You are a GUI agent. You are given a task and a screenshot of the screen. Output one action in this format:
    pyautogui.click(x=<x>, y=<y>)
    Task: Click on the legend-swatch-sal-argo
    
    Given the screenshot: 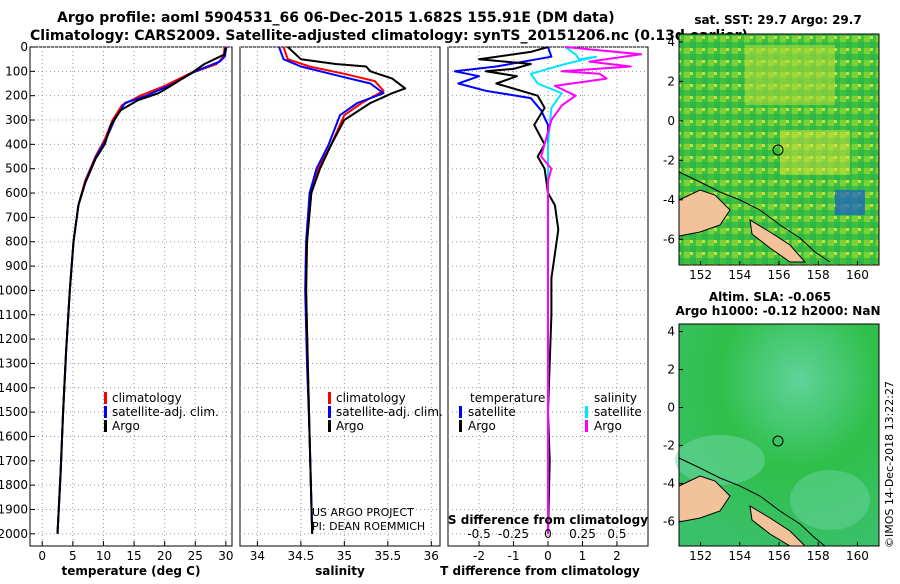 What is the action you would take?
    pyautogui.click(x=586, y=426)
    